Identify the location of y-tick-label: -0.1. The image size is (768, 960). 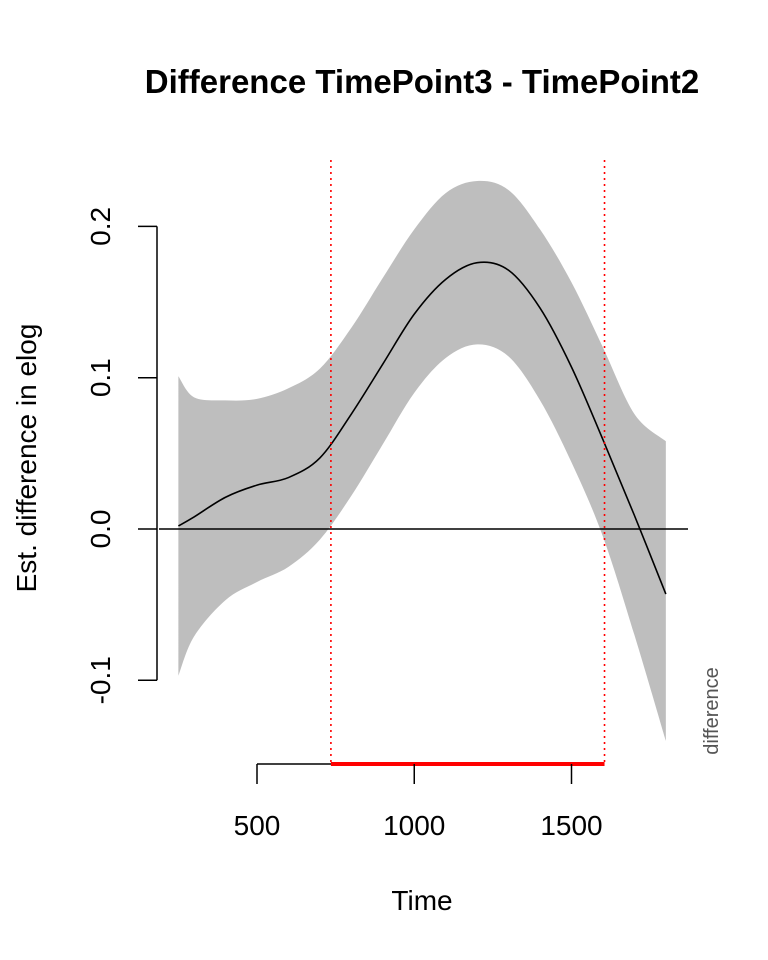
(100, 680).